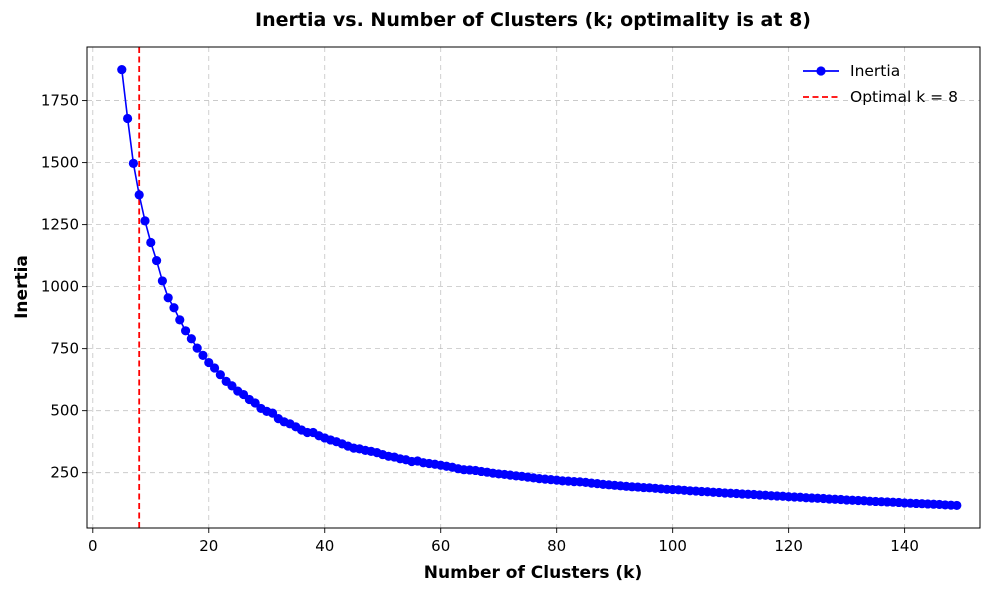  I want to click on legend: Inertia Optimal k = 8, so click(880, 84).